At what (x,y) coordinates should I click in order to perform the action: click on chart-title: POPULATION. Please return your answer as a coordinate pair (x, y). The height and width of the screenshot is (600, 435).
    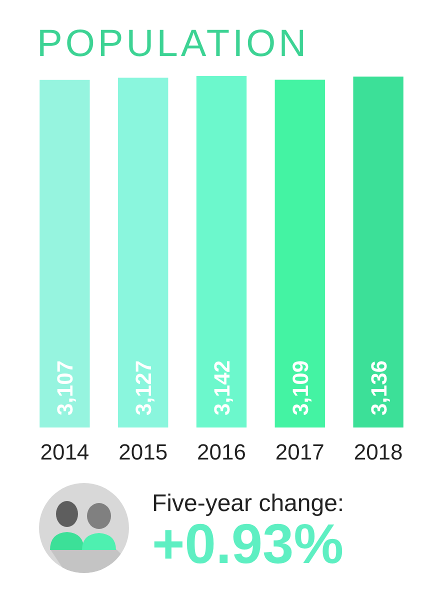
    Looking at the image, I should click on (173, 43).